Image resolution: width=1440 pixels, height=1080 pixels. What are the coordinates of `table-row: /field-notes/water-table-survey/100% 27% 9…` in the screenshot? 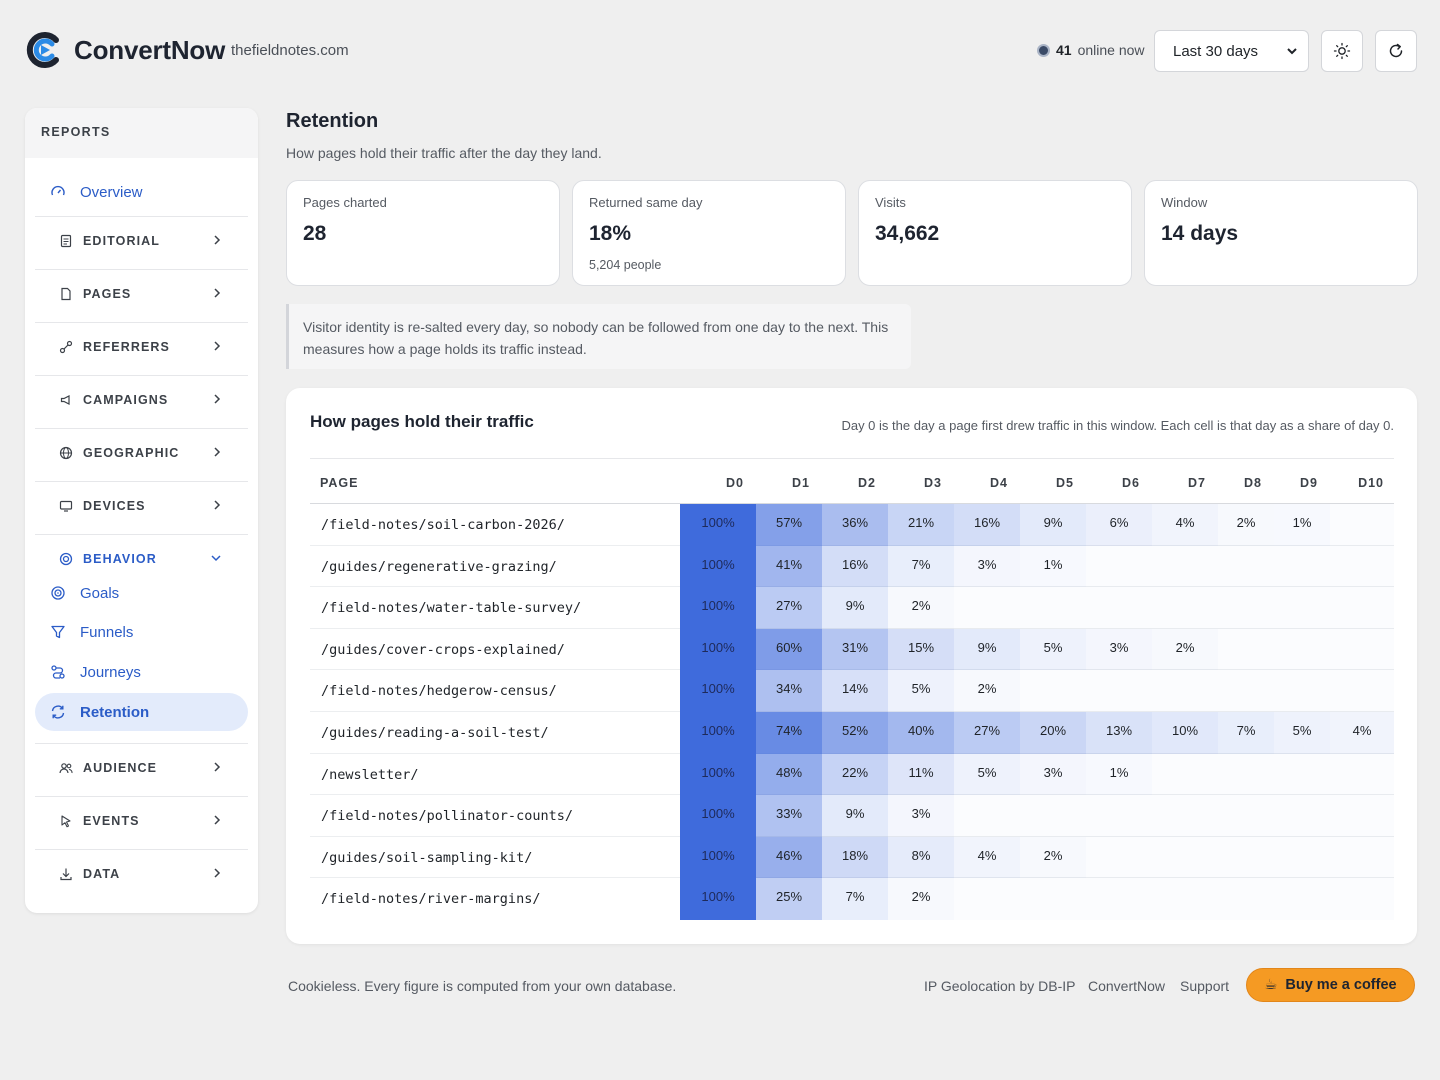 It's located at (852, 608).